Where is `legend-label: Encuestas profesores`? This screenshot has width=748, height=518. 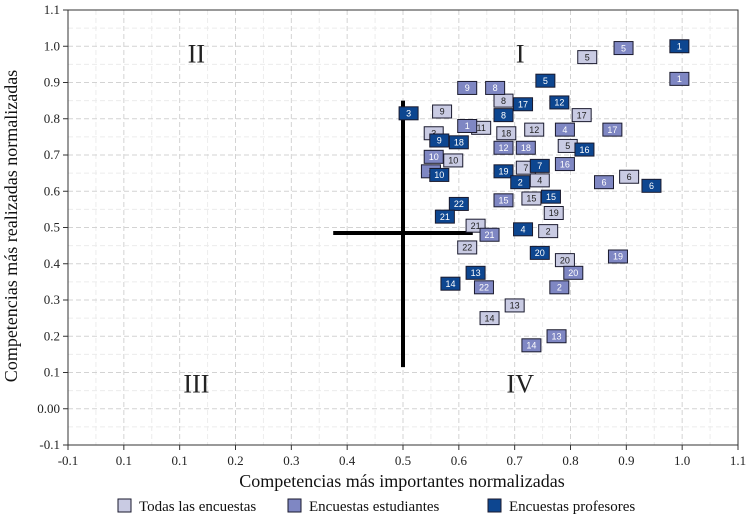
legend-label: Encuestas profesores is located at coordinates (572, 507).